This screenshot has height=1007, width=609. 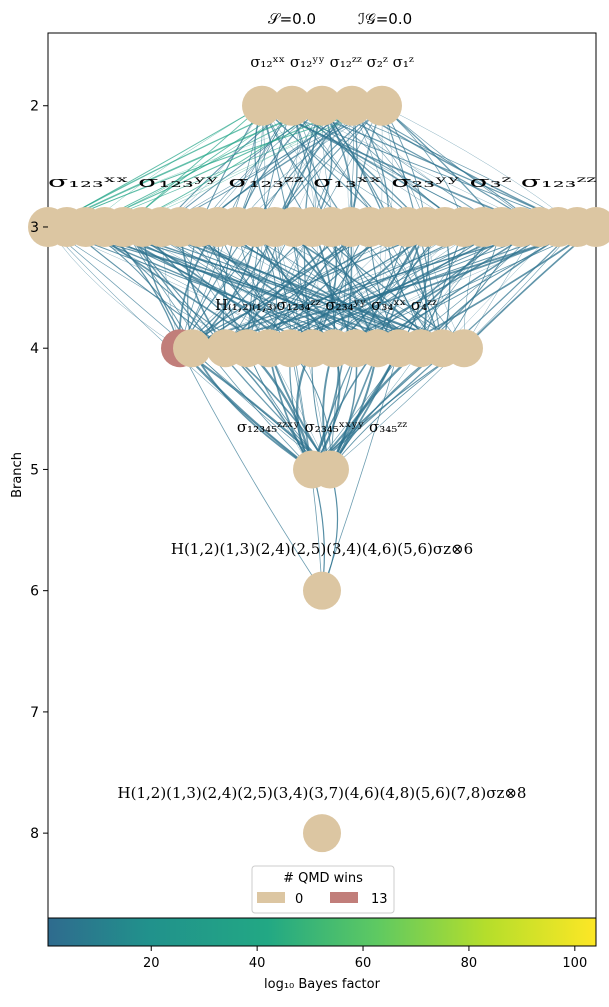 I want to click on y-tick-label: 4, so click(x=34, y=349).